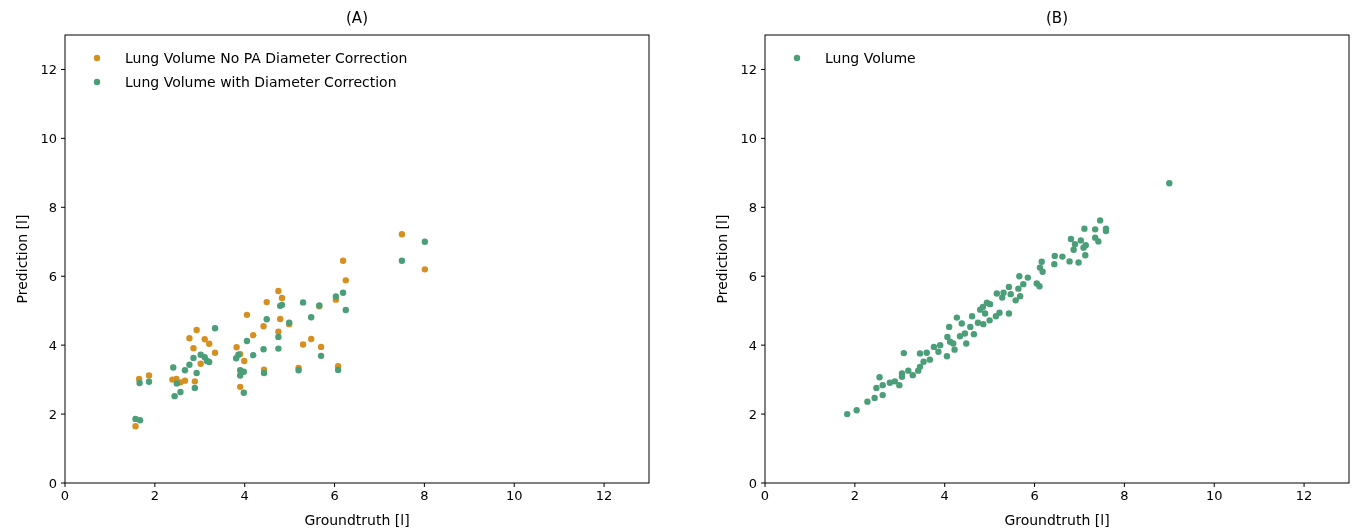  Describe the element at coordinates (870, 57) in the screenshot. I see `legend-label: Lung Volume` at that location.